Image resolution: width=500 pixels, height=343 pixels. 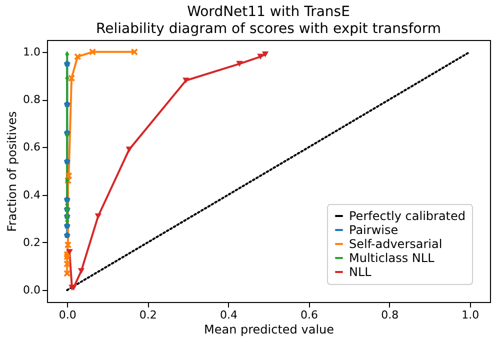 What do you see at coordinates (31, 242) in the screenshot?
I see `y-tick-label: 0.2` at bounding box center [31, 242].